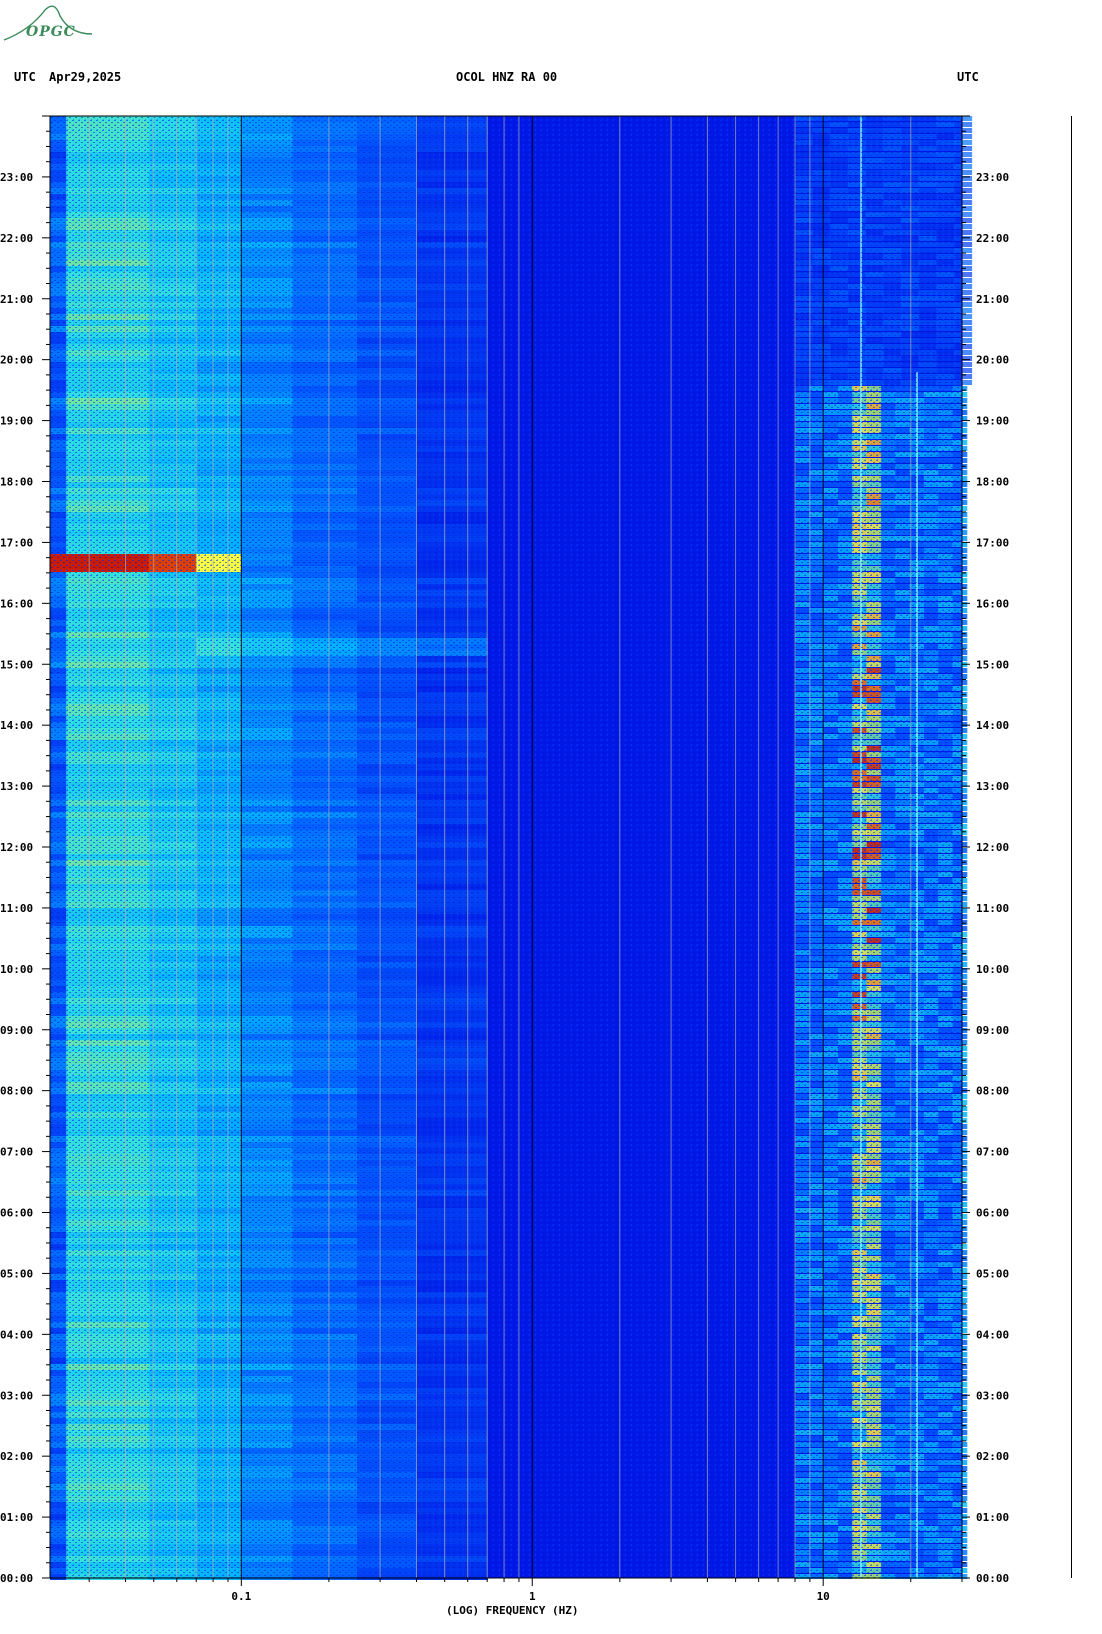  I want to click on time-label-left: 12:00, so click(16, 847).